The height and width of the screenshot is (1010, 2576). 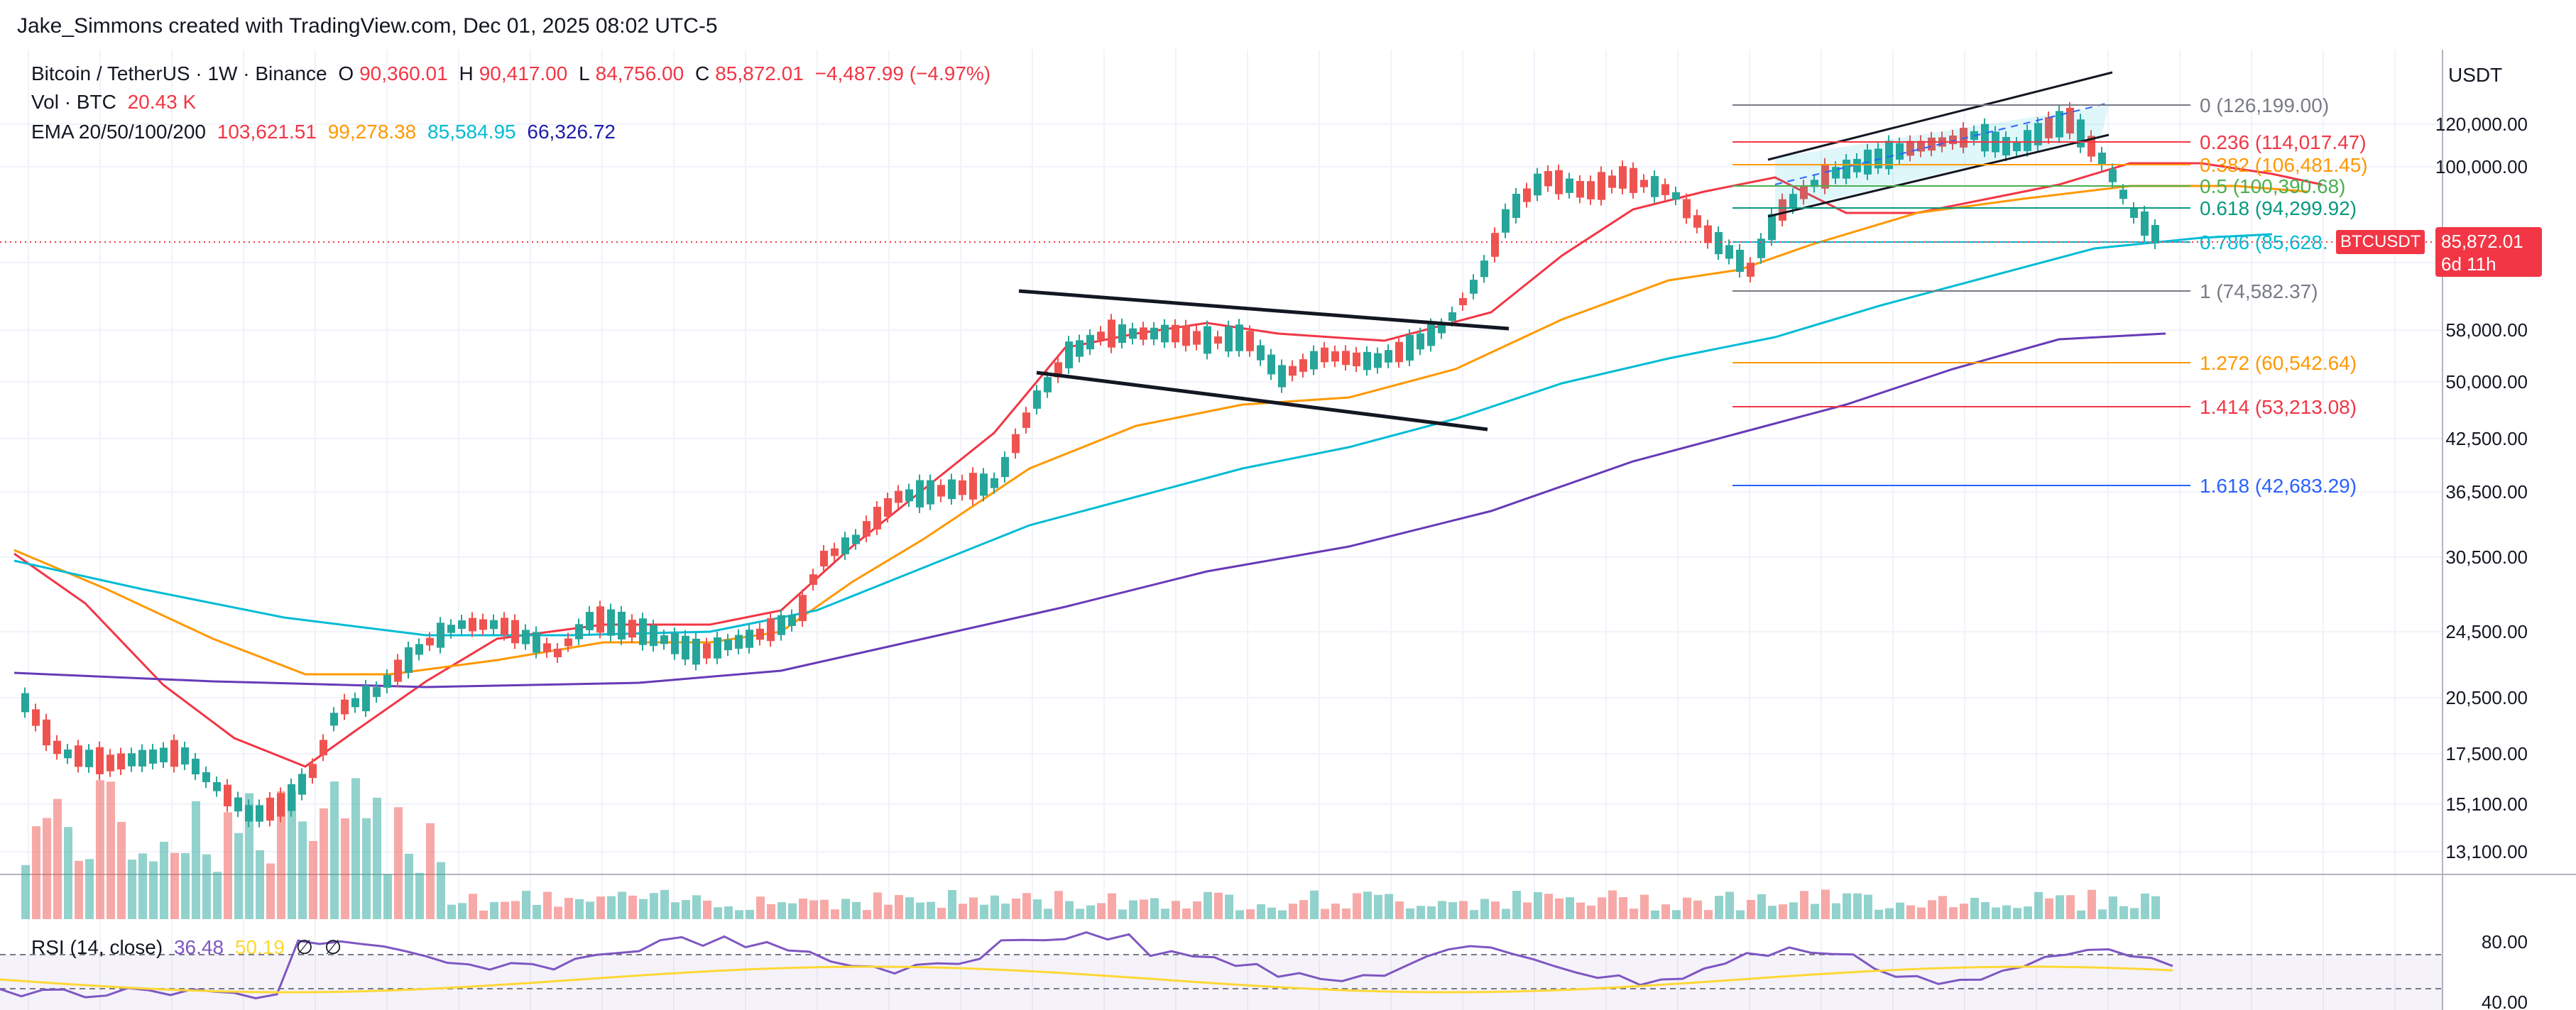 What do you see at coordinates (118, 132) in the screenshot?
I see `ema-label: EMA 20/50/100/200` at bounding box center [118, 132].